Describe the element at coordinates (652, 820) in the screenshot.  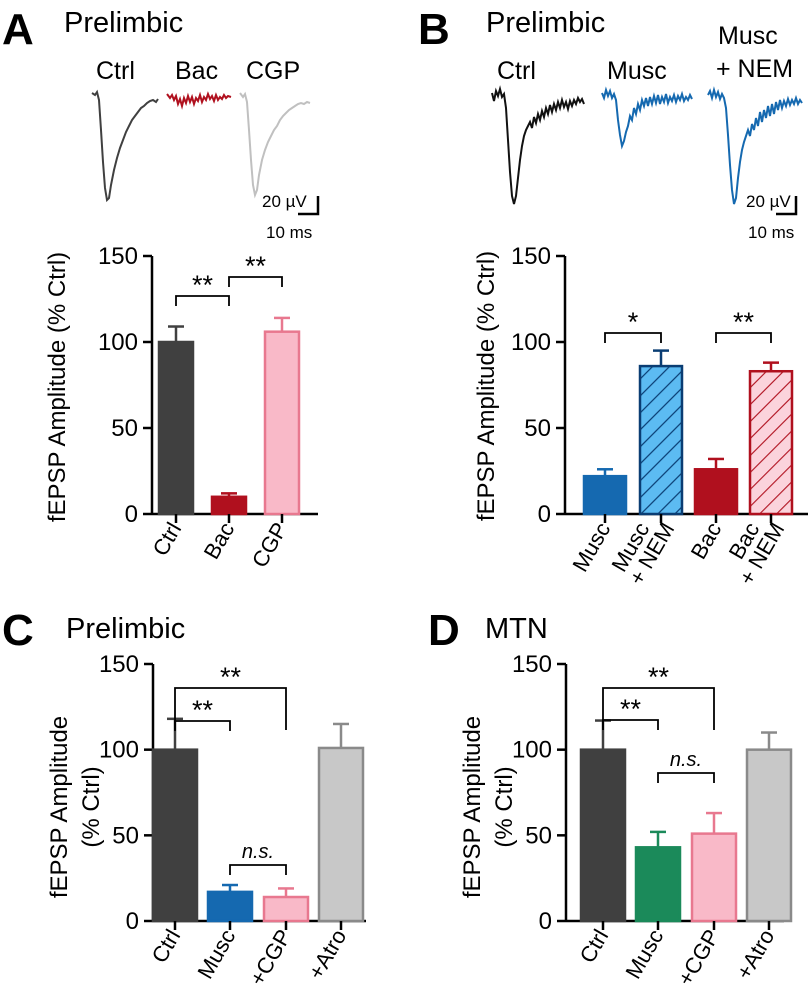
I see `bar-chart-d: 0 50 100 150 Ctrl Musc +CGP +Atro **** n.s.` at that location.